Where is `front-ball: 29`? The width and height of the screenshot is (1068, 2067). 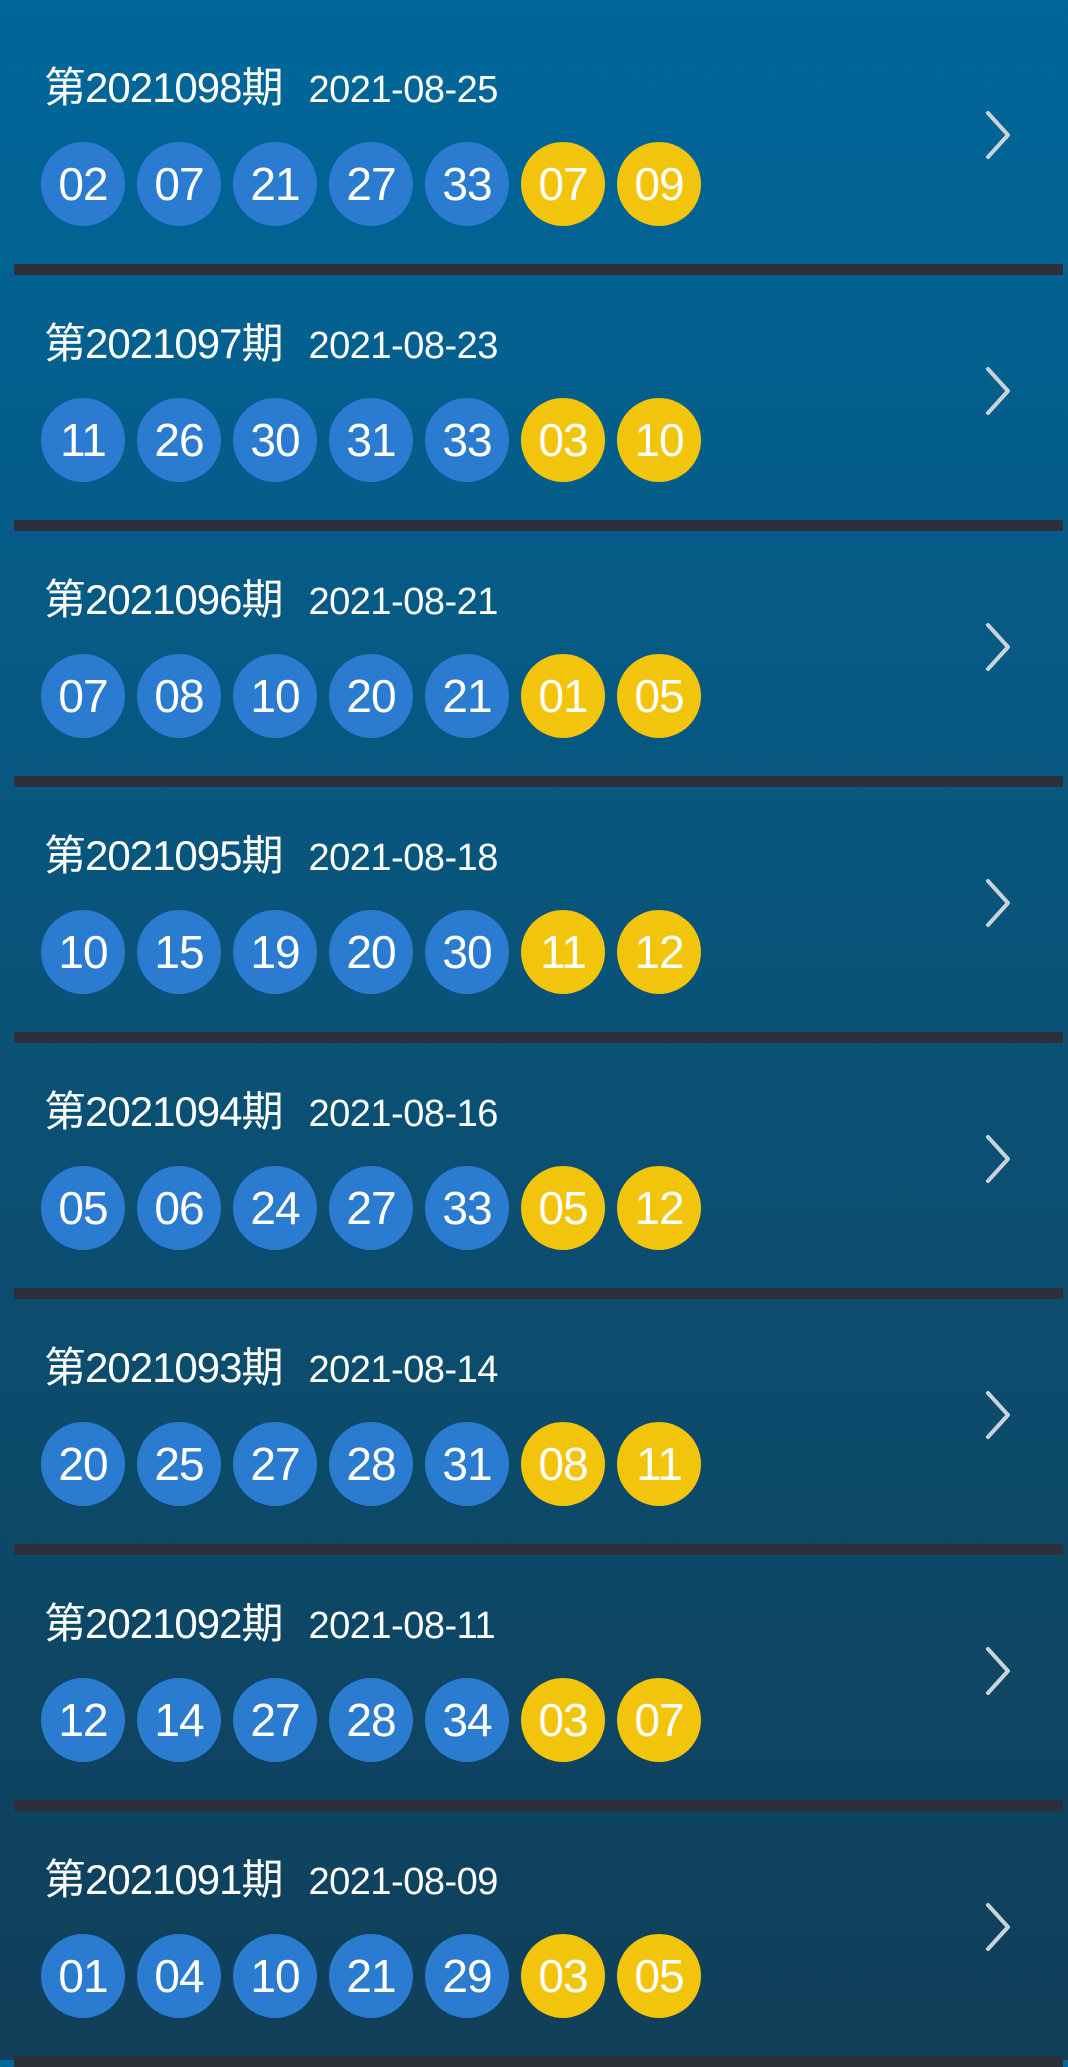
front-ball: 29 is located at coordinates (467, 1976).